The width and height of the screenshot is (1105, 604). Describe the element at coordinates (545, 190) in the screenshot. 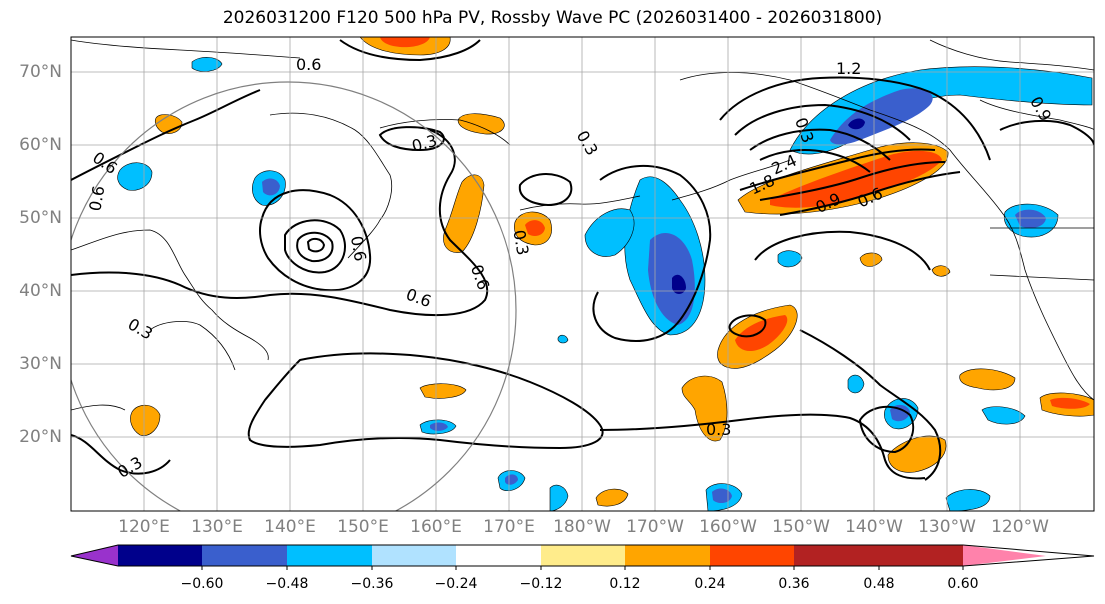

I see `contour-dateline-ring` at that location.